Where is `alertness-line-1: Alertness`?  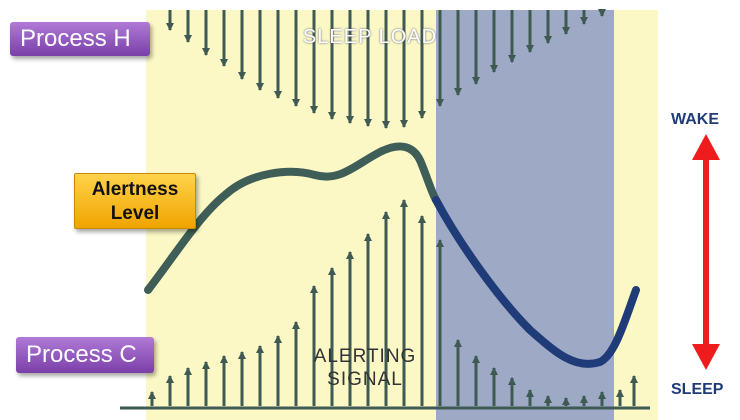
alertness-line-1: Alertness is located at coordinates (135, 189).